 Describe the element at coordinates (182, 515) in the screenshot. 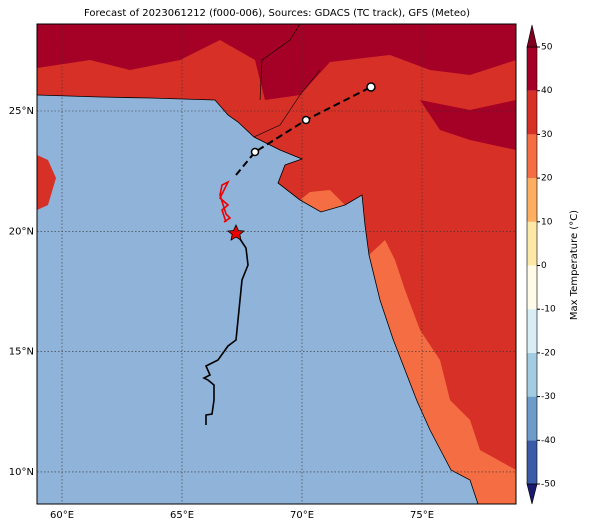

I see `lon-tick-label: 65°E` at that location.